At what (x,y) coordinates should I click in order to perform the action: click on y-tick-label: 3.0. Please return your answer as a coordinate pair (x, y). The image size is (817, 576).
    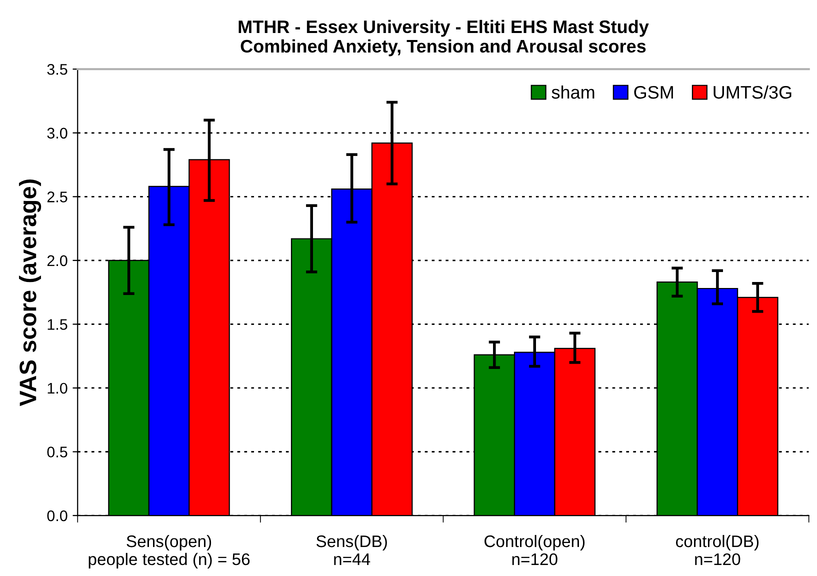
    Looking at the image, I should click on (57, 133).